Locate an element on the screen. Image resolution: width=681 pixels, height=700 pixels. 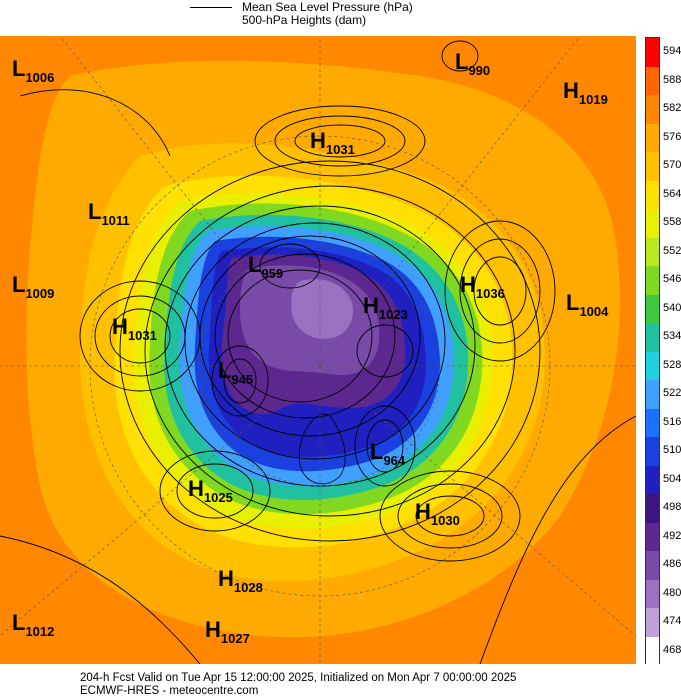
low-pressure-label: L964 is located at coordinates (388, 453).